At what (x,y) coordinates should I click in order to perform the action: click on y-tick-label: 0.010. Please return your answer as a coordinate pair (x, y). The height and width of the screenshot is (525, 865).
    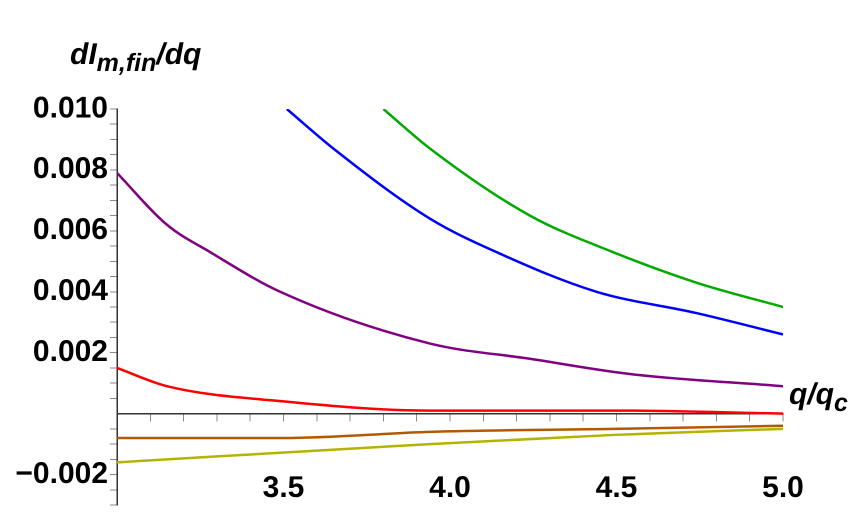
    Looking at the image, I should click on (70, 107).